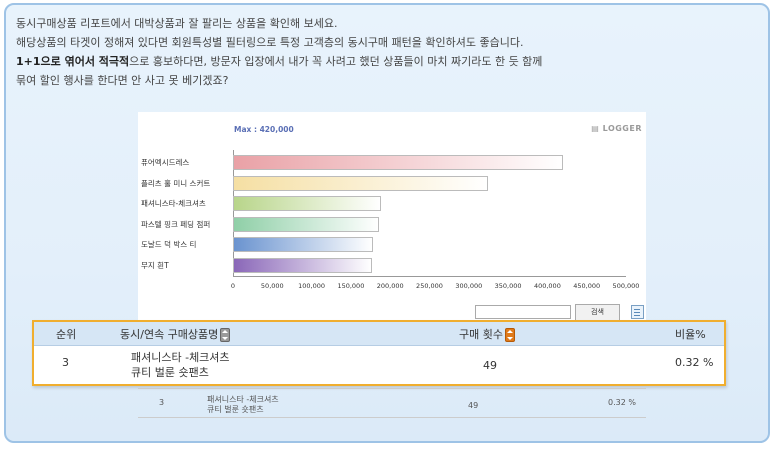 This screenshot has height=450, width=771. I want to click on header-count: 구매 횟수, so click(487, 334).